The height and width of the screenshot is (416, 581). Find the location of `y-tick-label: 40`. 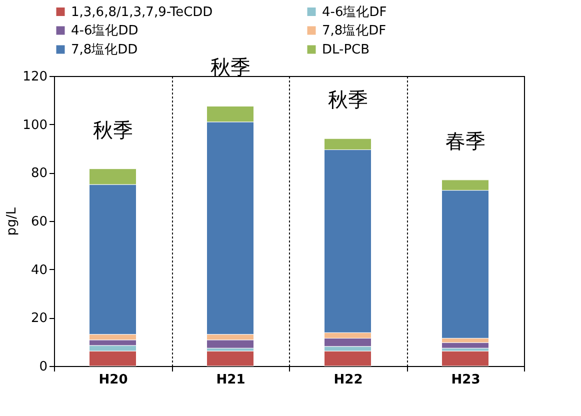

y-tick-label: 40 is located at coordinates (39, 270).